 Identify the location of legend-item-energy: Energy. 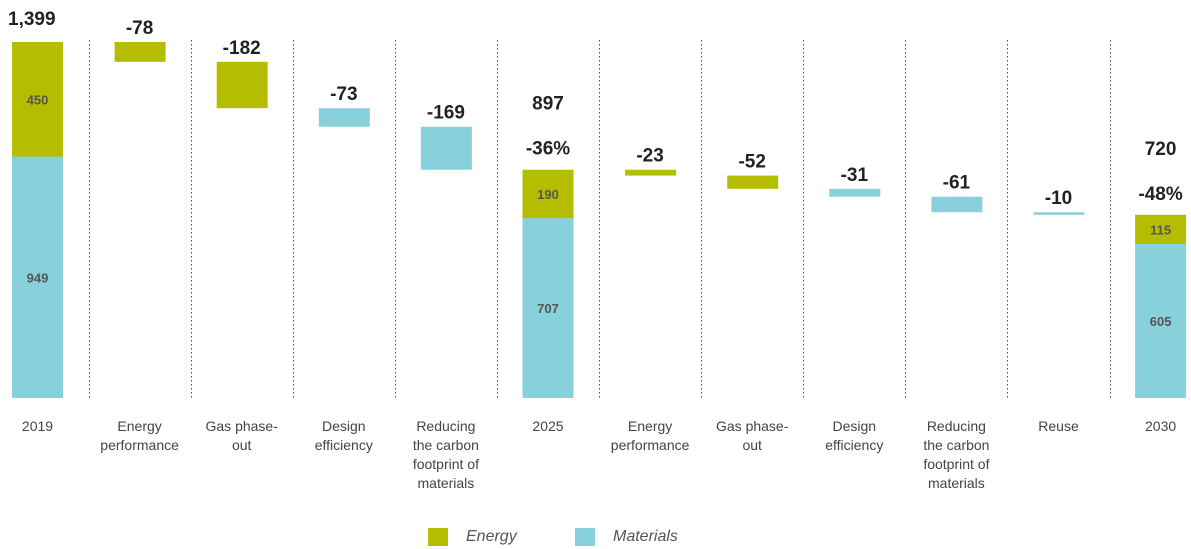
(472, 537).